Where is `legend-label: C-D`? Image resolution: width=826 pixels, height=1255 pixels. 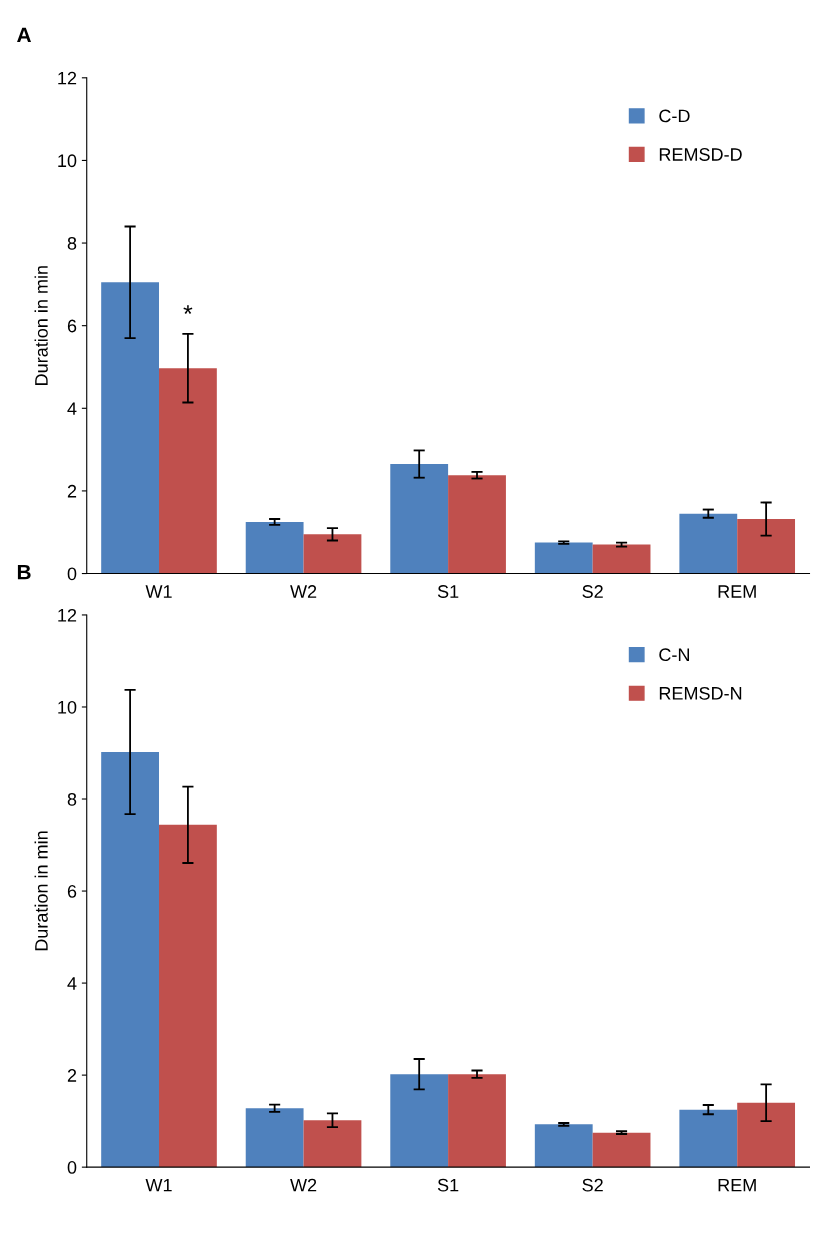
legend-label: C-D is located at coordinates (674, 116).